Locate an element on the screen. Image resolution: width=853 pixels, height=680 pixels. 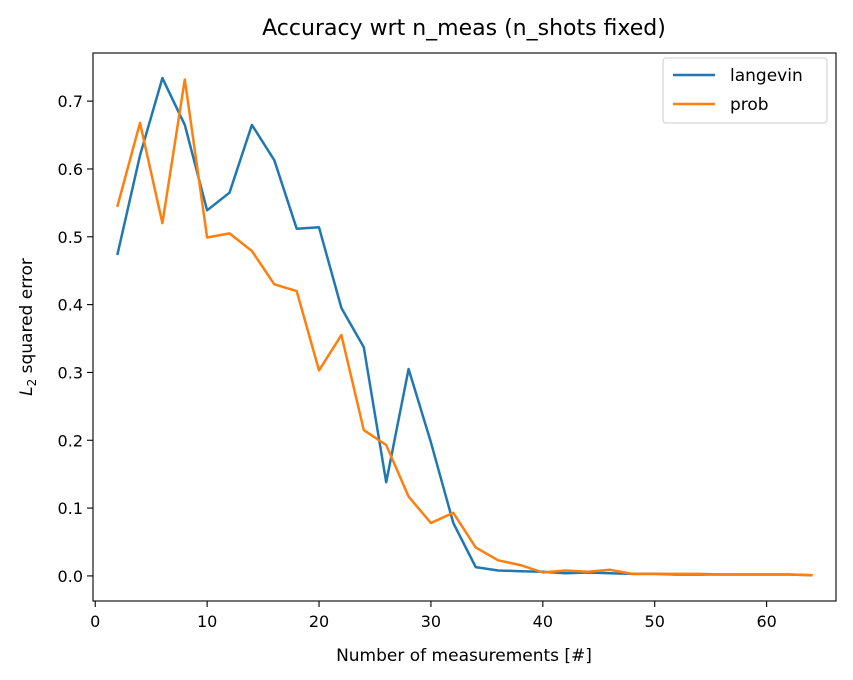
x-tick-label: 10 is located at coordinates (207, 621).